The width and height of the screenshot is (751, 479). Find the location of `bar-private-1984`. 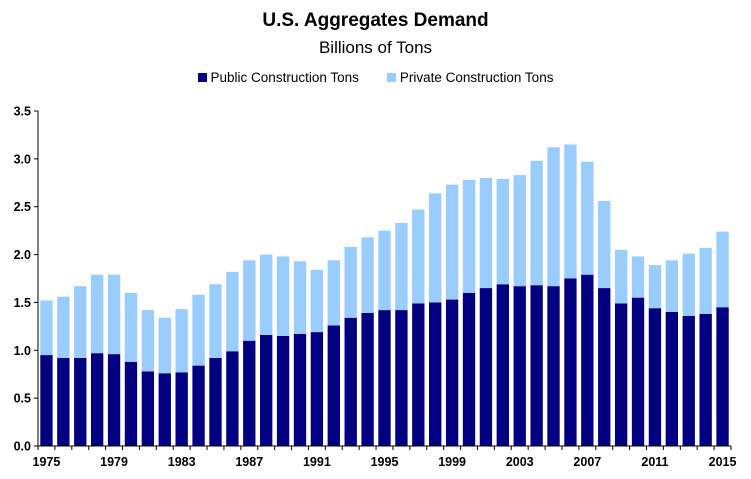

bar-private-1984 is located at coordinates (198, 330).